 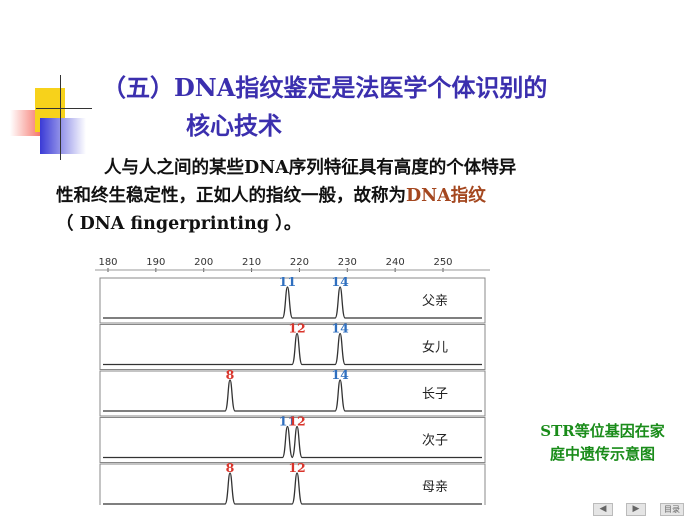 What do you see at coordinates (251, 262) in the screenshot?
I see `scale-tick-label: 210` at bounding box center [251, 262].